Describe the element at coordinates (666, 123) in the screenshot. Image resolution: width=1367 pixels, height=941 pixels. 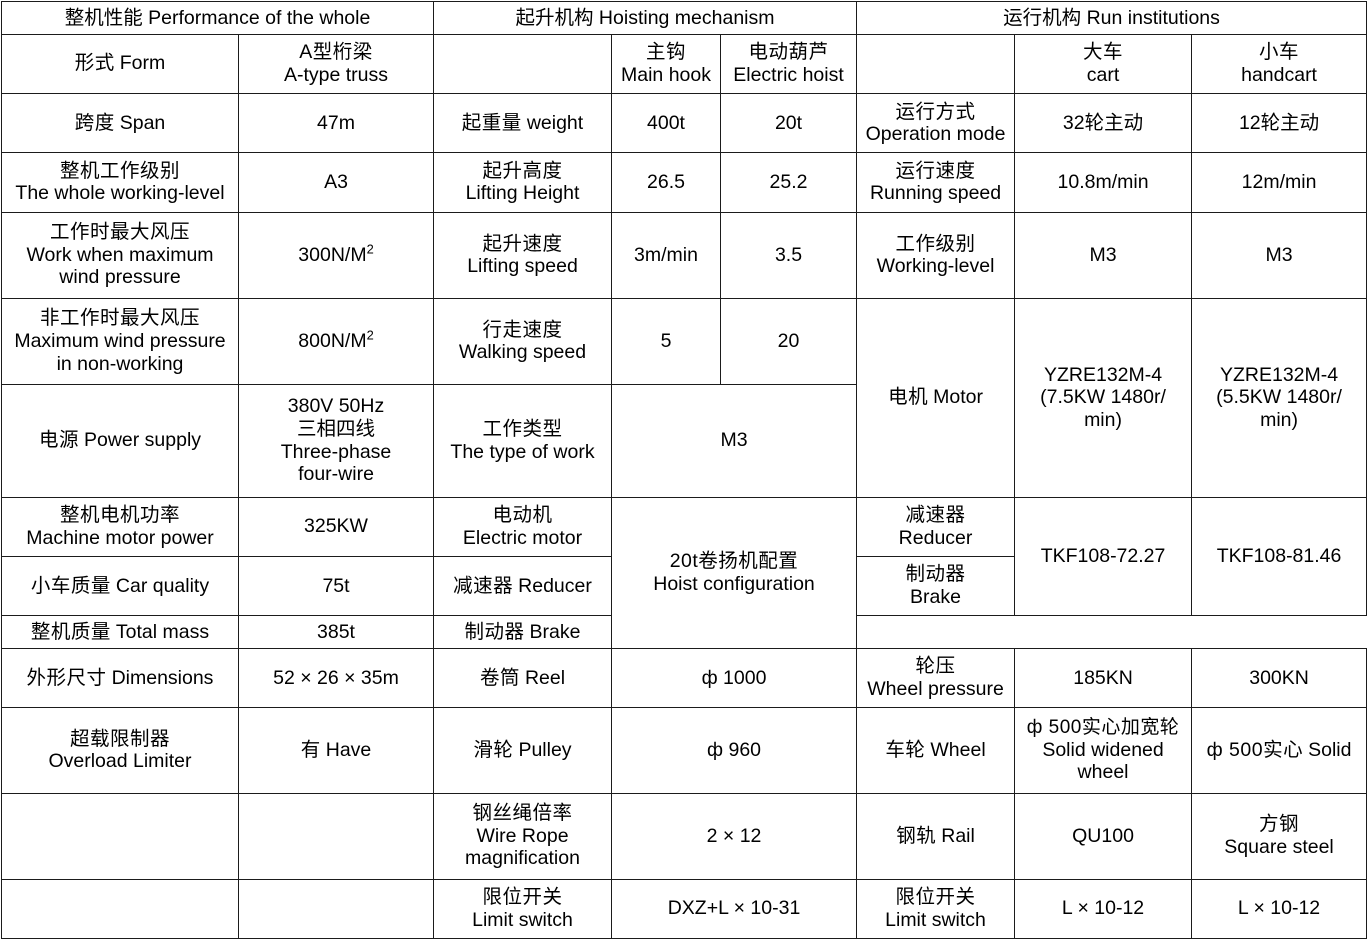
I see `value-weight-main-hook: 400t` at that location.